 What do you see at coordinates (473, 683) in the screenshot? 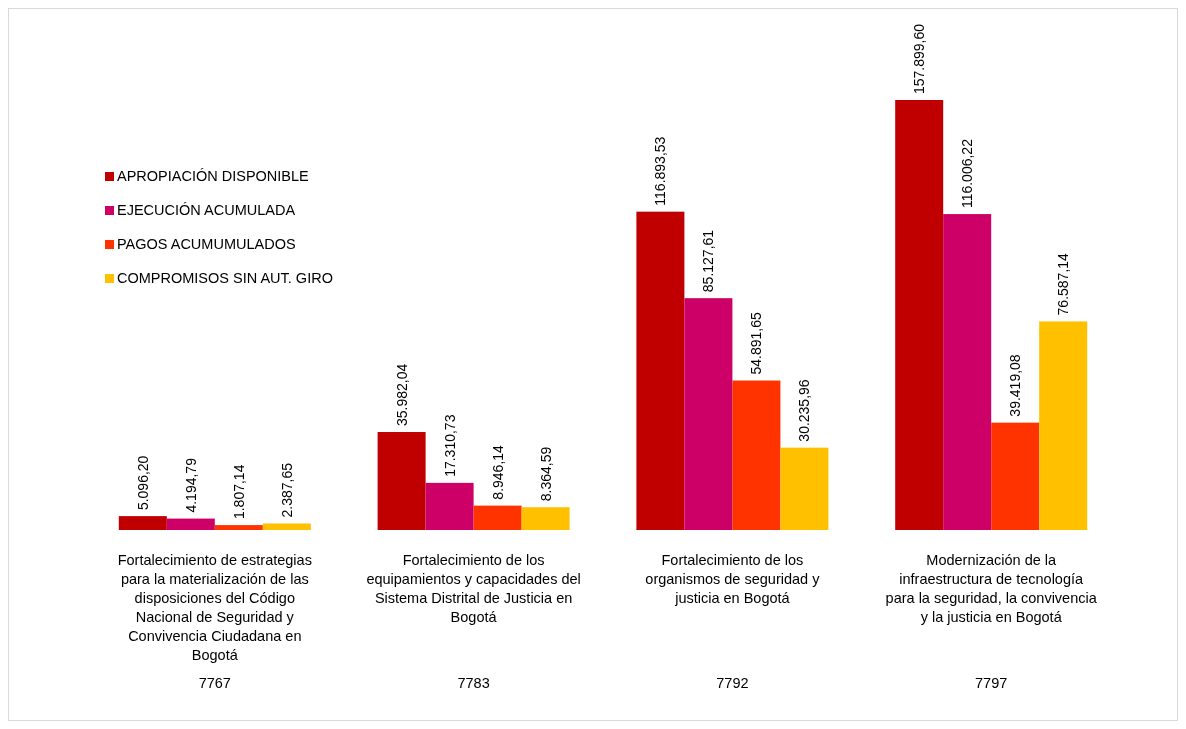
I see `x-tick-label: 7783` at bounding box center [473, 683].